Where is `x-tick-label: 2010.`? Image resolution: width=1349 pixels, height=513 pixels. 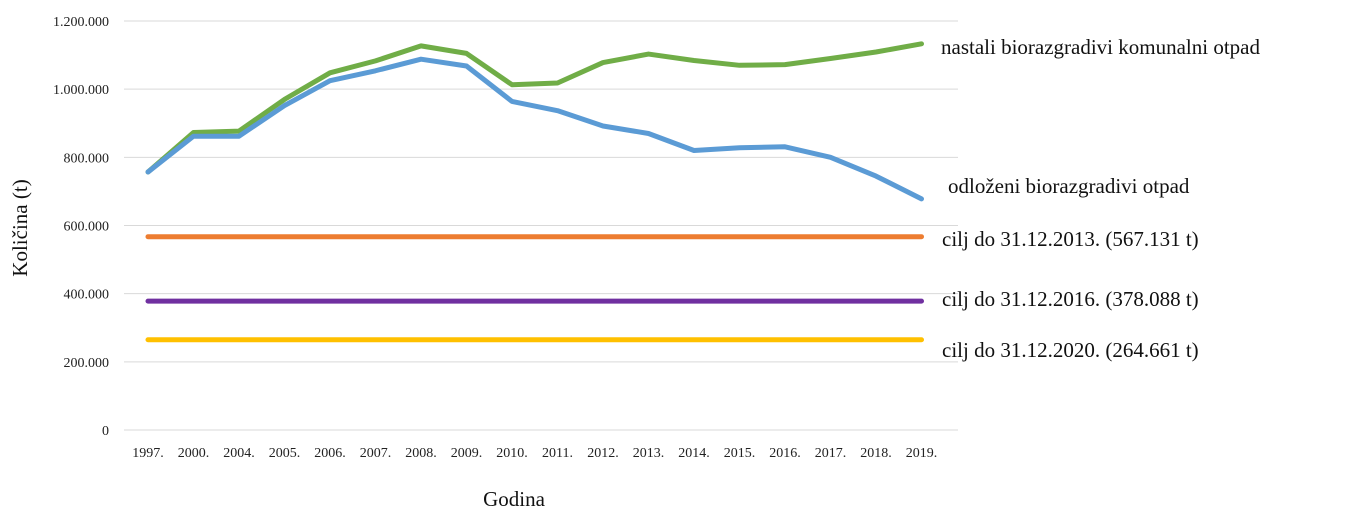 x-tick-label: 2010. is located at coordinates (512, 453).